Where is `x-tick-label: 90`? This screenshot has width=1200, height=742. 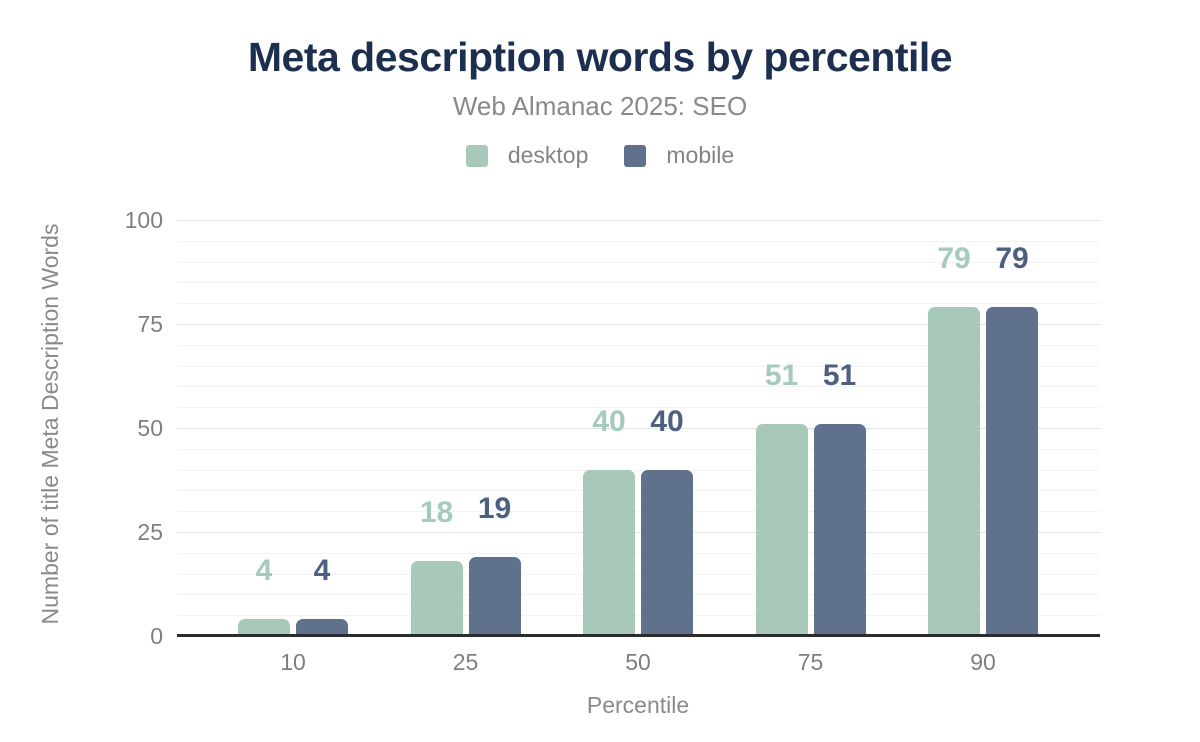 x-tick-label: 90 is located at coordinates (983, 662).